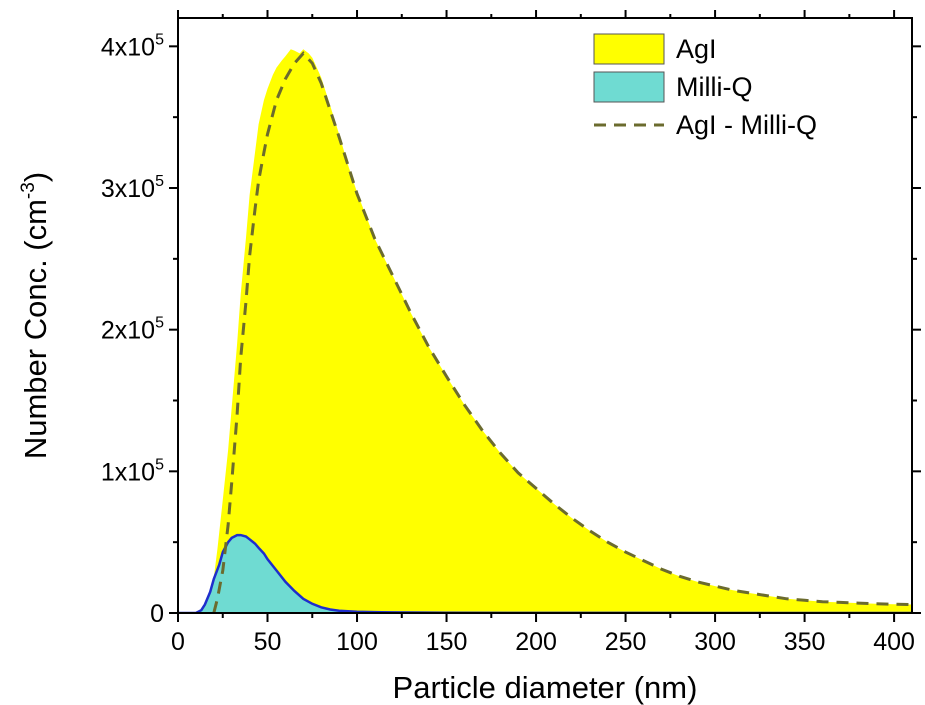 This screenshot has width=925, height=705. Describe the element at coordinates (746, 125) in the screenshot. I see `legend-label: AgI - Milli-Q` at that location.